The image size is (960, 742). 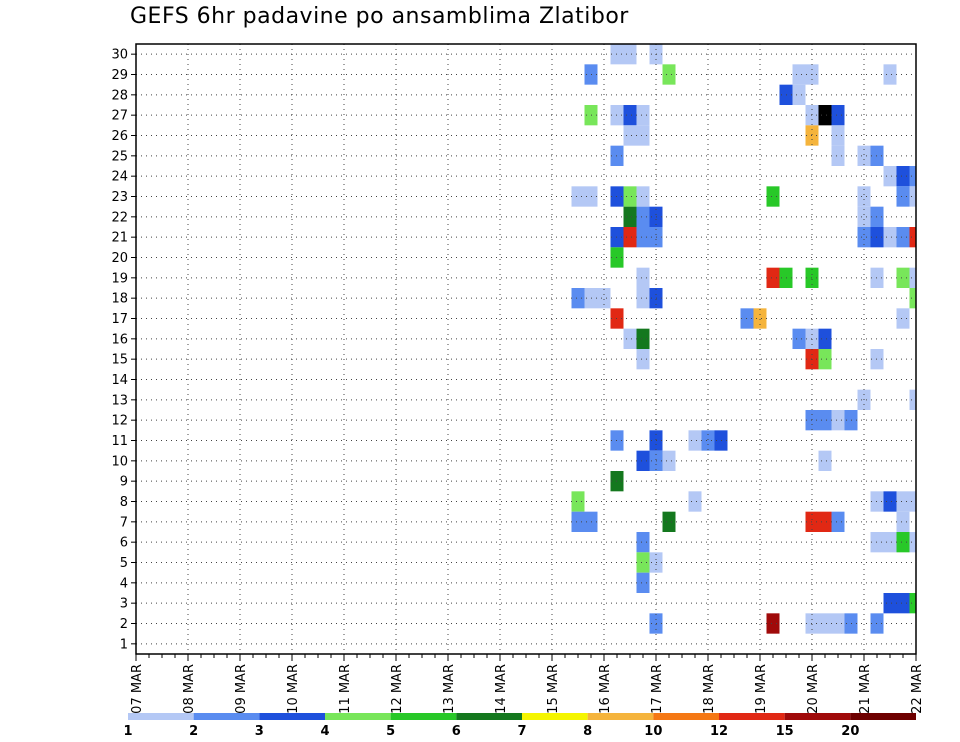 What do you see at coordinates (119, 217) in the screenshot?
I see `y-tick-label: 22` at bounding box center [119, 217].